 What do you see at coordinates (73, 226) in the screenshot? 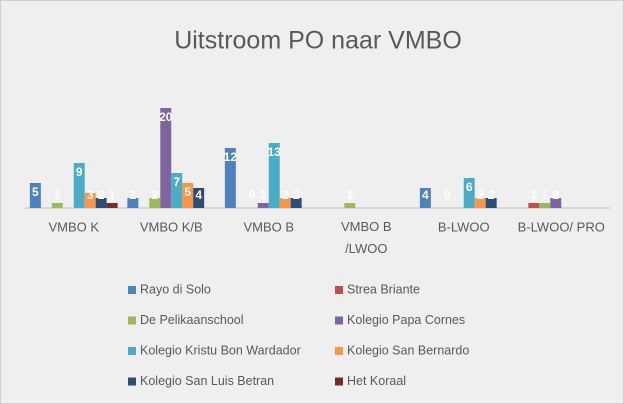
I see `x-tick-label: VMBO K` at bounding box center [73, 226].